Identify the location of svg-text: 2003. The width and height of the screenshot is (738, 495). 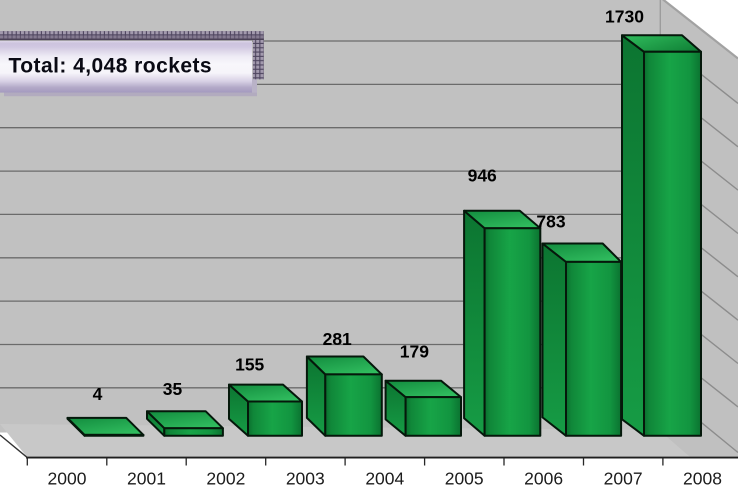
(305, 479).